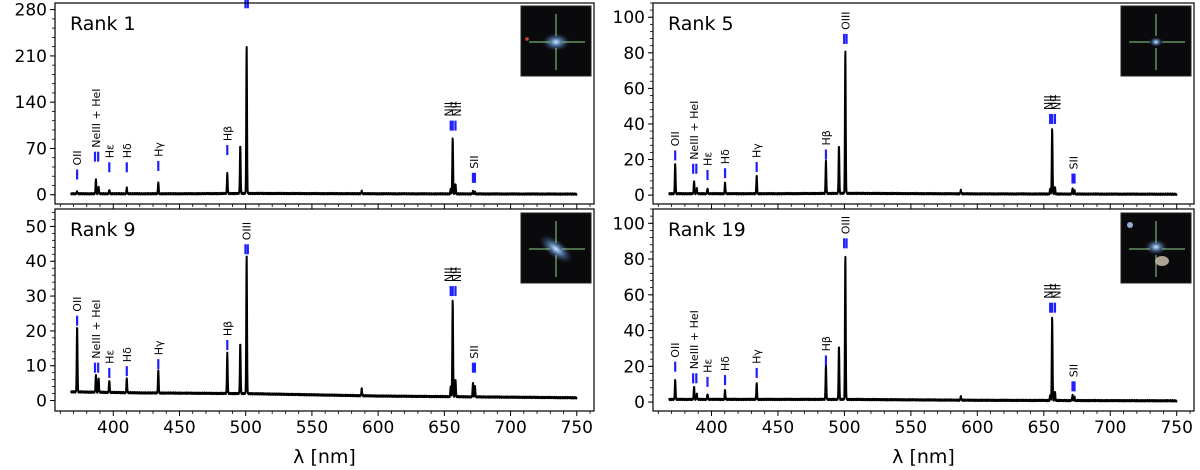 The width and height of the screenshot is (1200, 470). I want to click on rank-label: Rank 9, so click(103, 230).